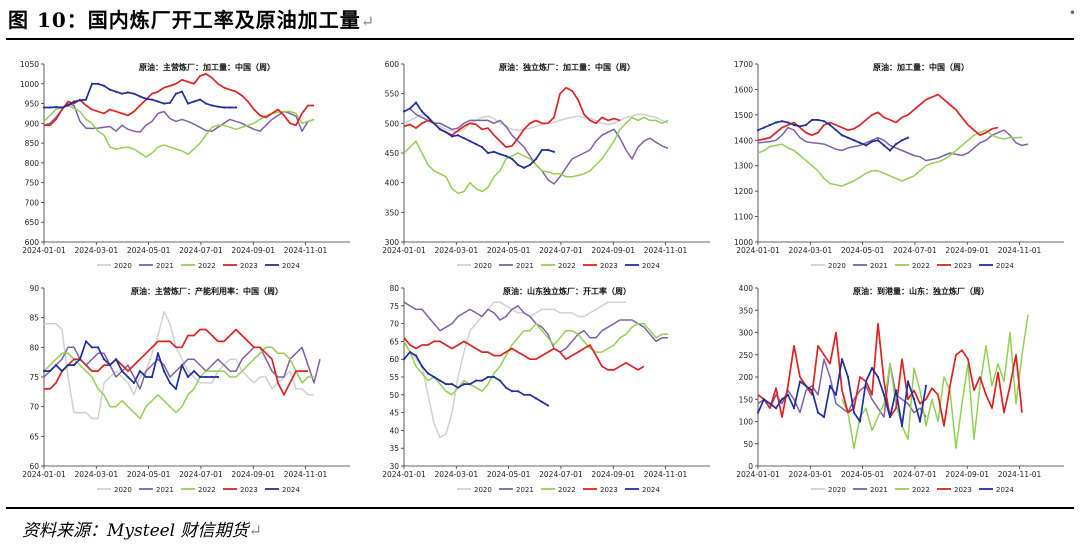 This screenshot has height=546, width=1080. I want to click on y-tick-label: 45, so click(394, 413).